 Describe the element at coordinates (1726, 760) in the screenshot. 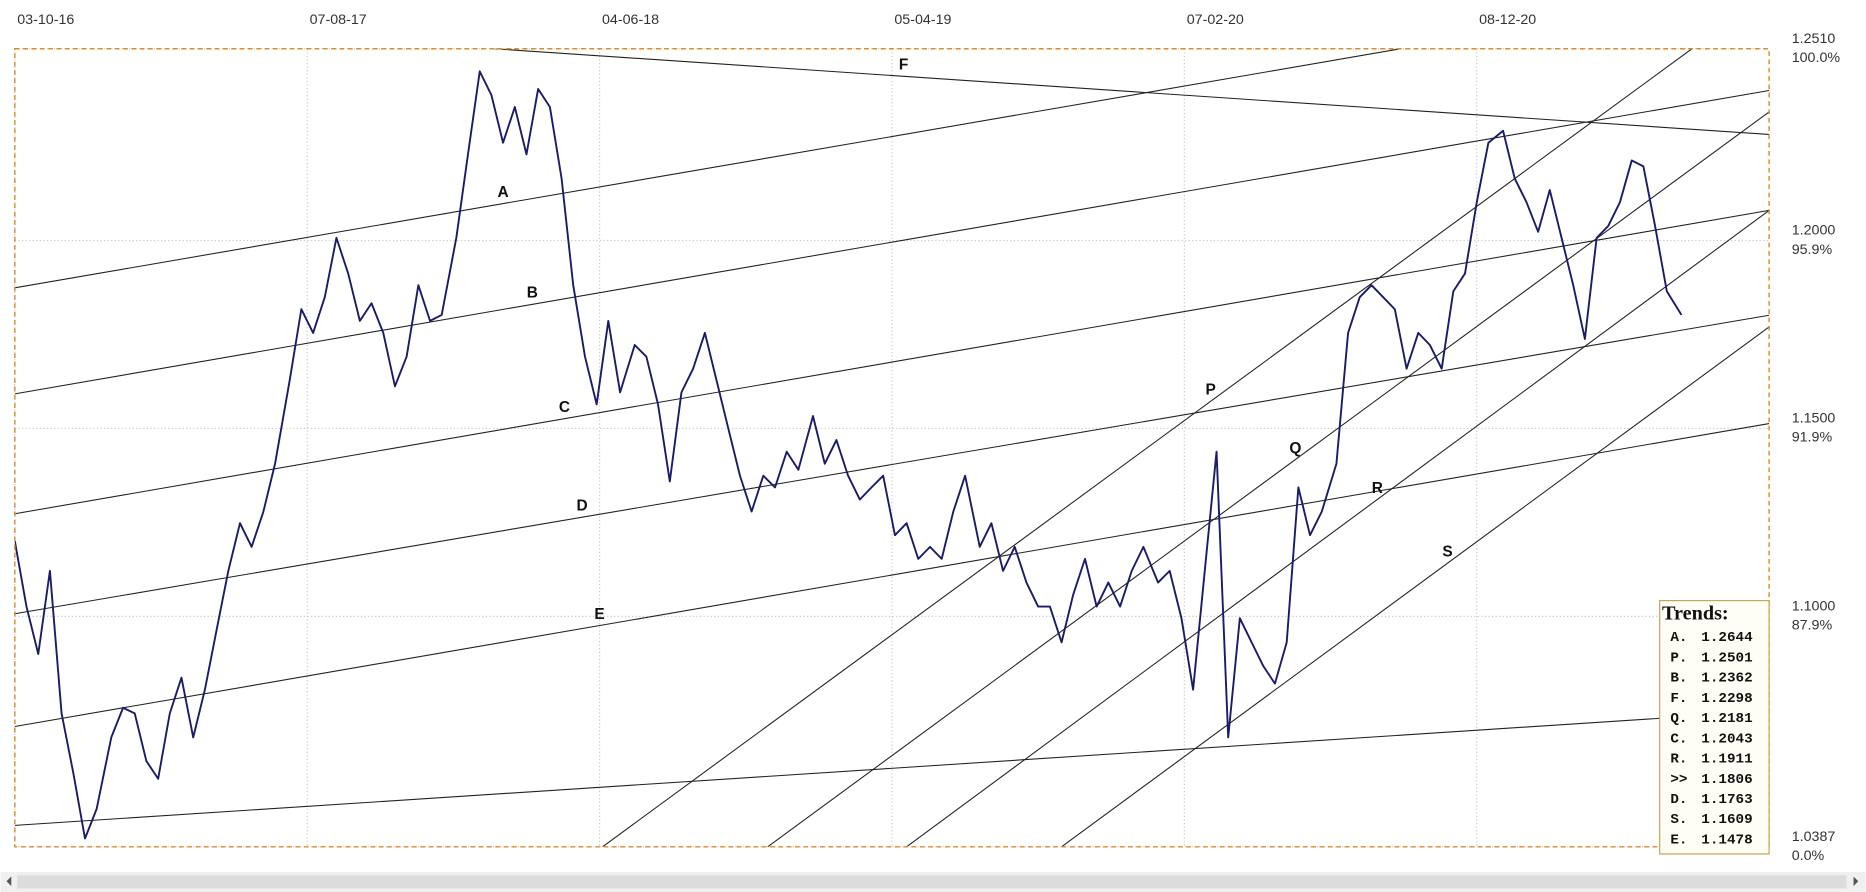

I see `trend-item-value: 1.1911` at that location.